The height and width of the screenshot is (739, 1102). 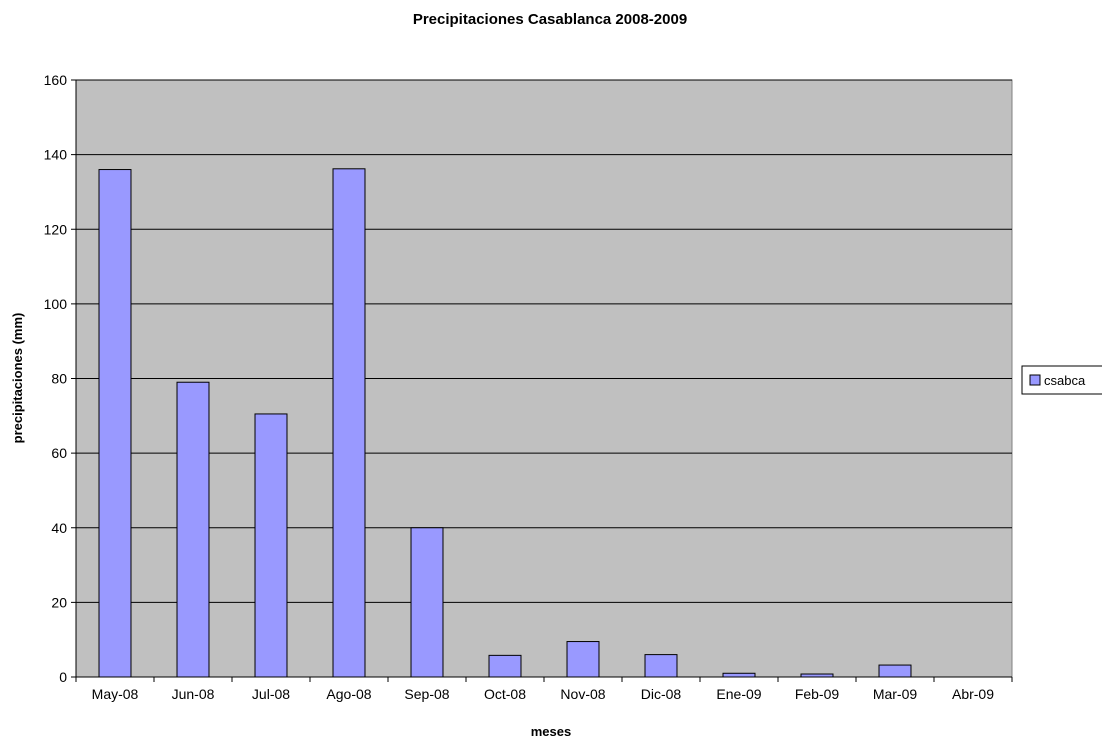 What do you see at coordinates (895, 694) in the screenshot?
I see `x-tick-label: Mar-09` at bounding box center [895, 694].